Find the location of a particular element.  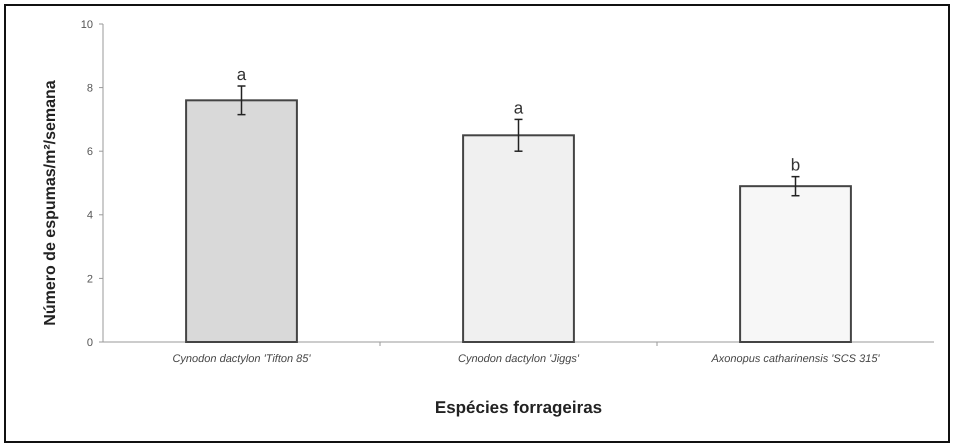

y-tick-label: 0 is located at coordinates (89, 342).